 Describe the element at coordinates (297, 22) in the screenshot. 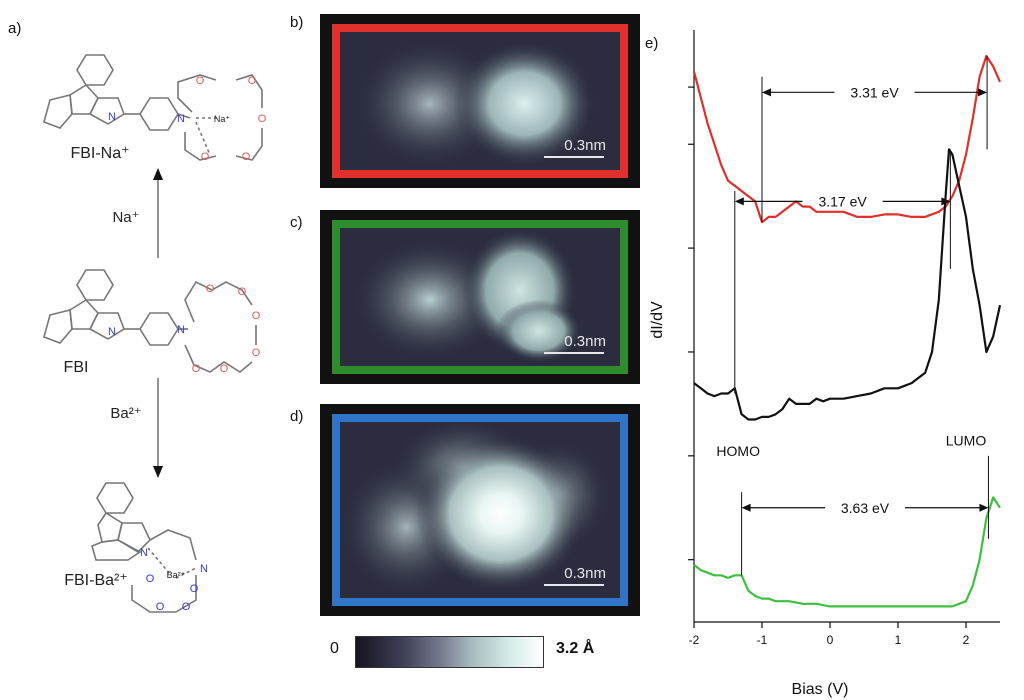

I see `panel-label-b: b)` at that location.